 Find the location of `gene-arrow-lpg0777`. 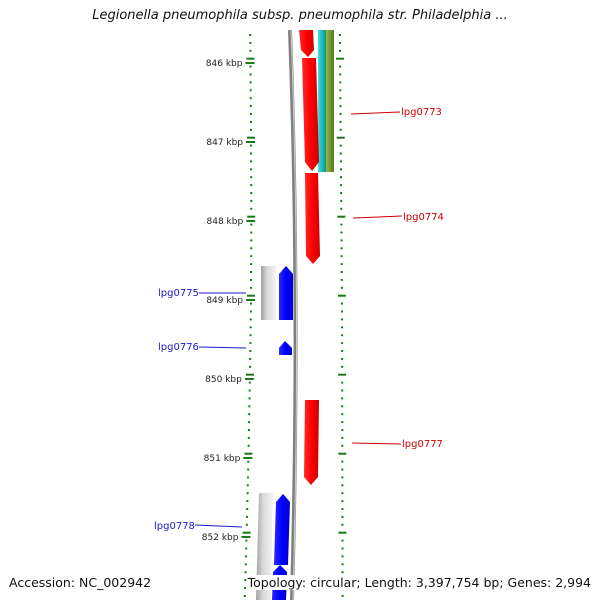

gene-arrow-lpg0777 is located at coordinates (311, 442).